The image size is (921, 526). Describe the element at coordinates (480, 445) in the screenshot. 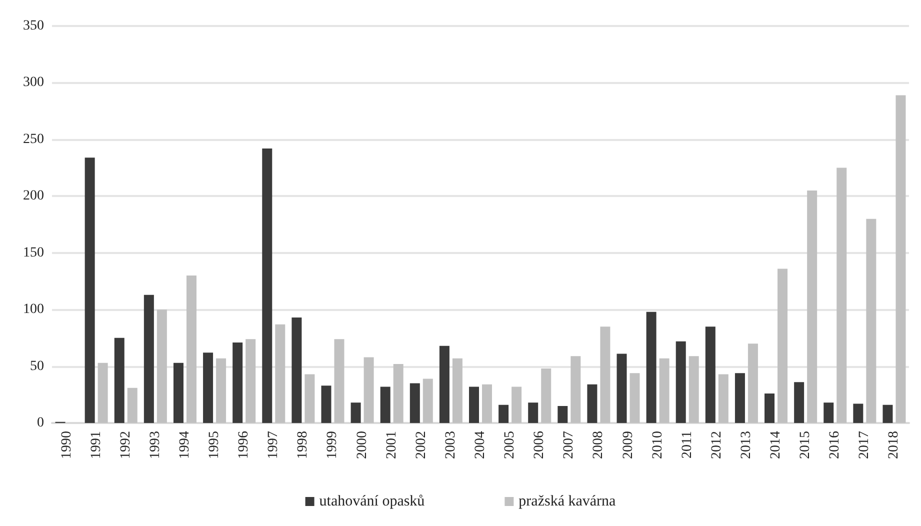

I see `x-tick-label: 2004` at that location.